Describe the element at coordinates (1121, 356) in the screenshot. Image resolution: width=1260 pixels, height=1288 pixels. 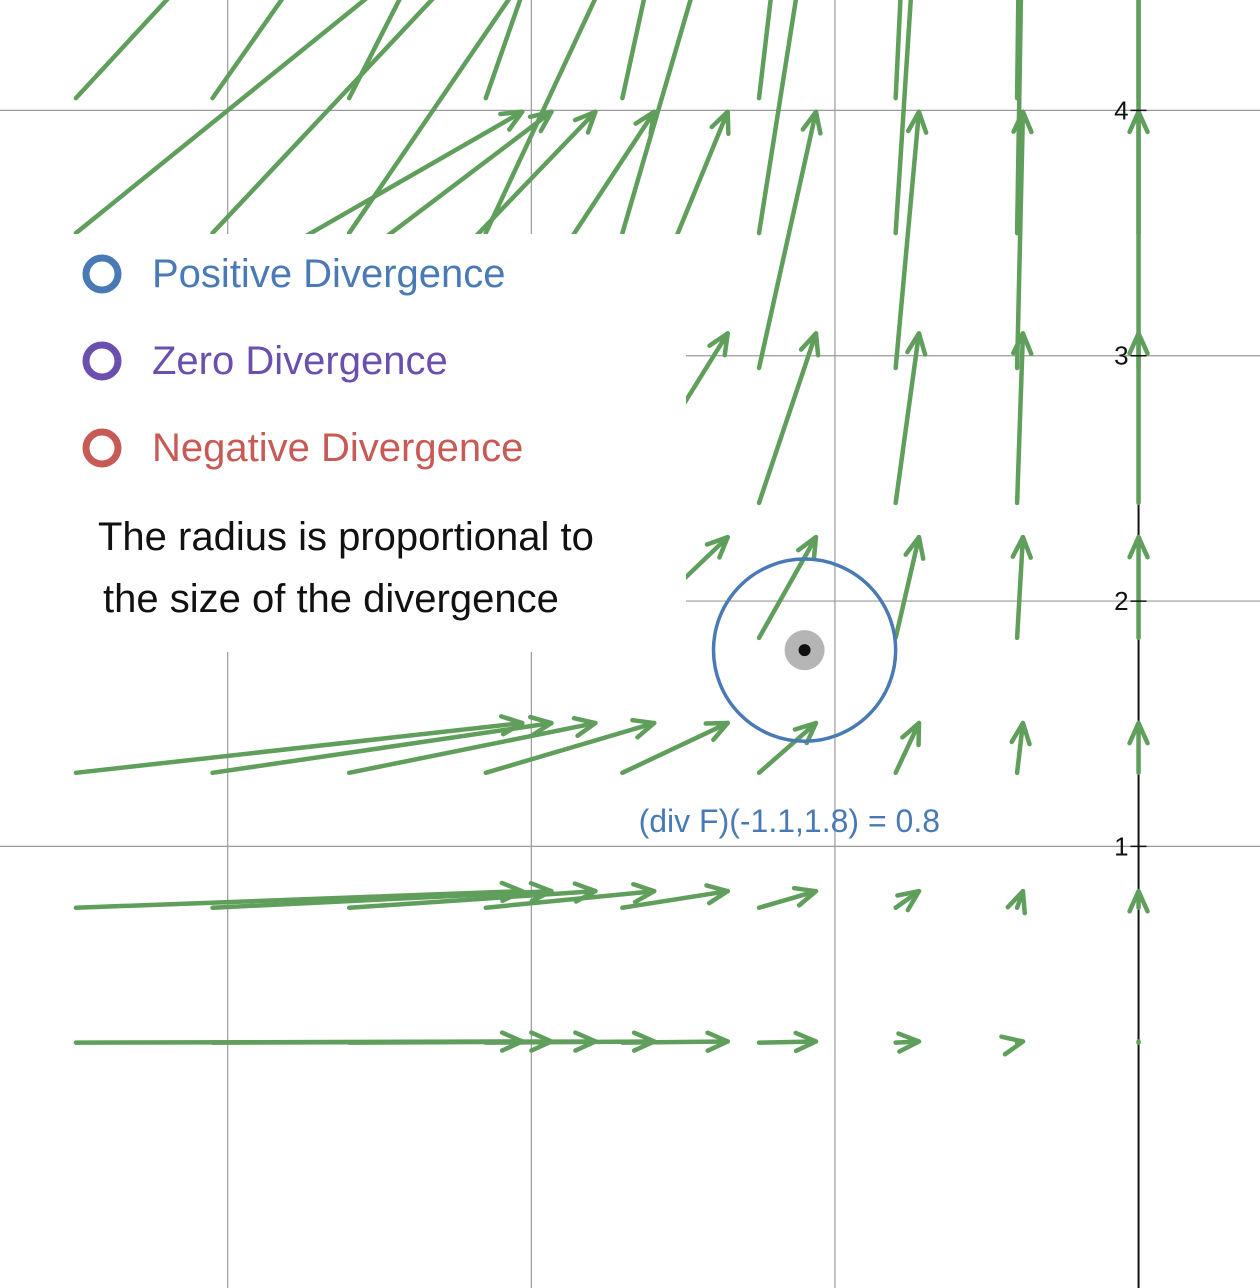
I see `y-tick-label: 3` at that location.